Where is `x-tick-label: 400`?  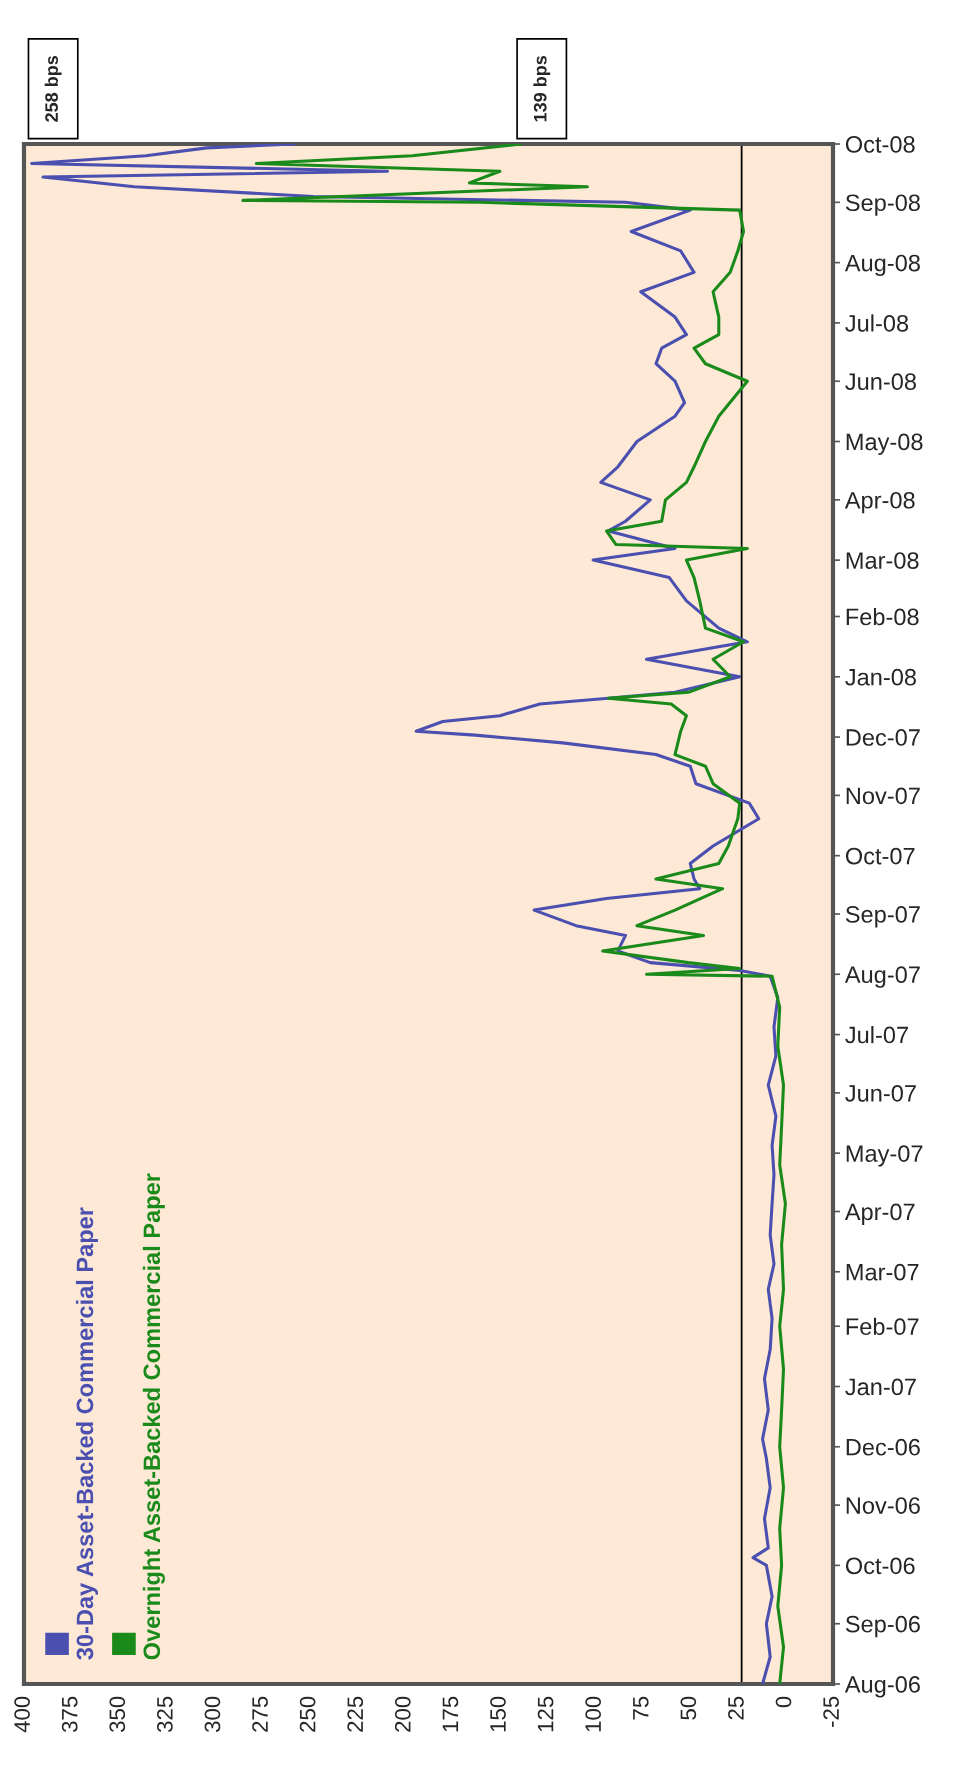
x-tick-label: 400 is located at coordinates (22, 1714).